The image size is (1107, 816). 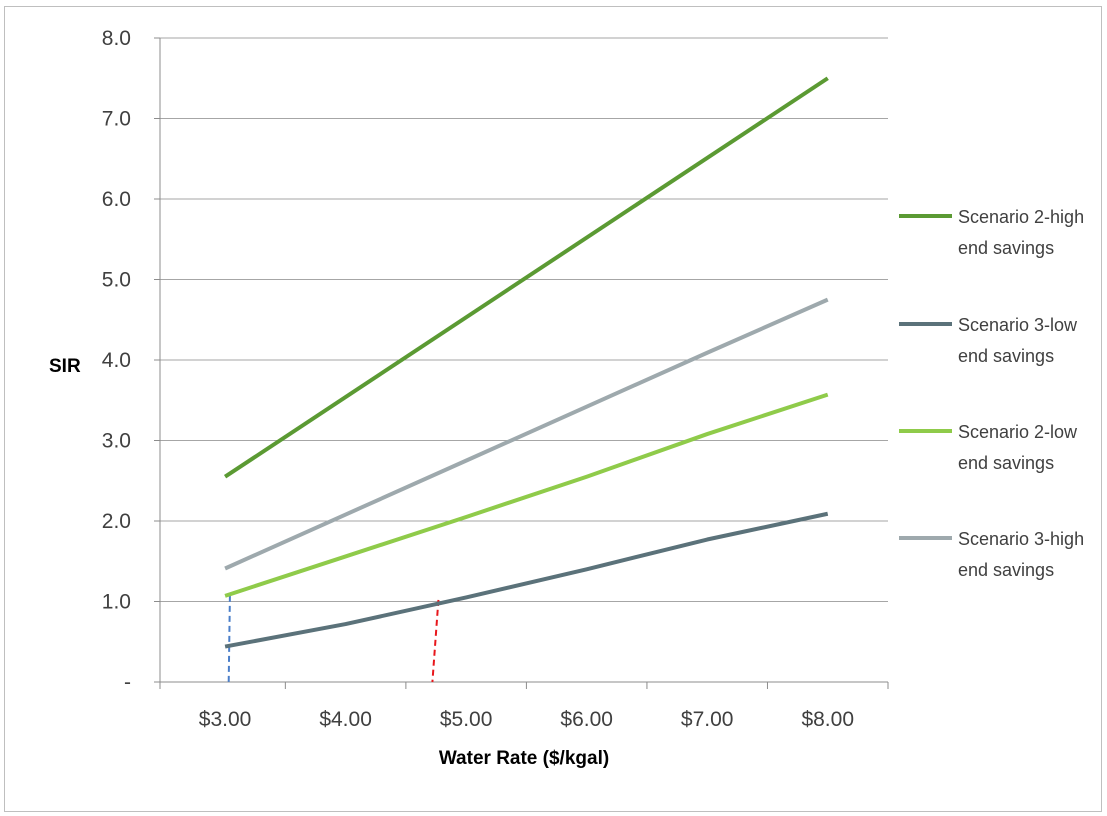 I want to click on legend-label: Scenario 3-high, so click(x=1021, y=539).